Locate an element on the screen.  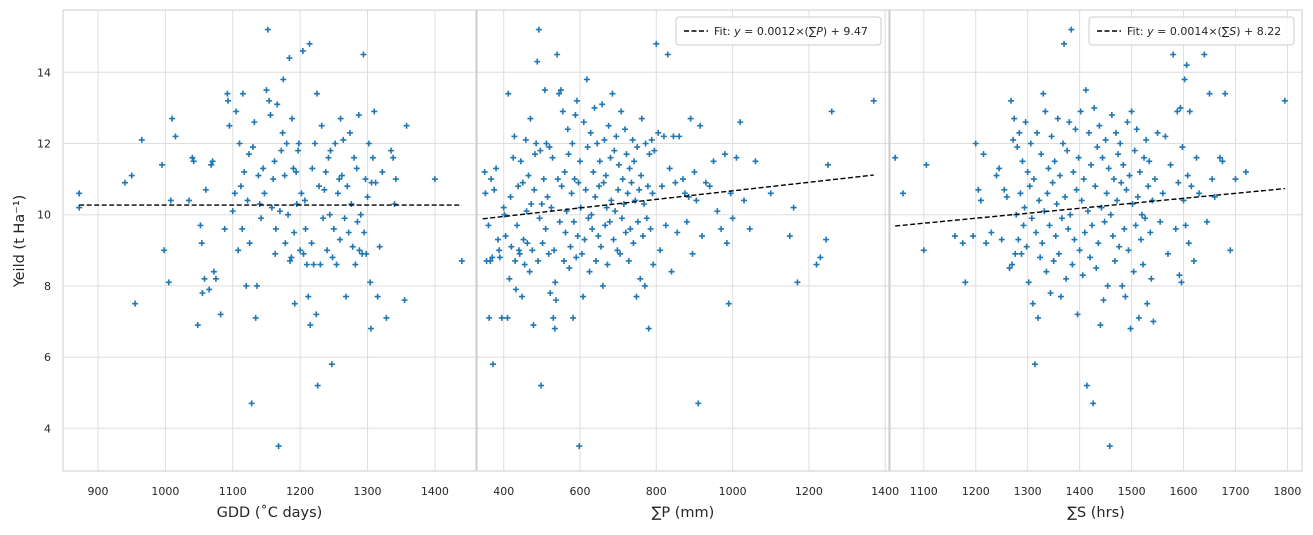
x-axis-label: ∑P (mm) is located at coordinates (683, 513).